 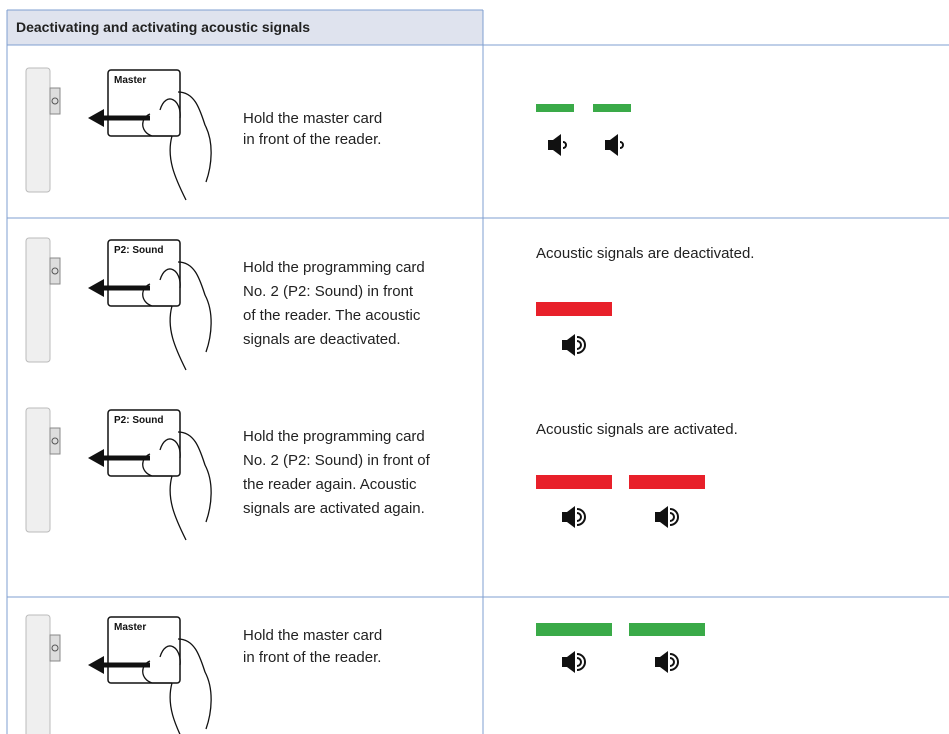 I want to click on result-text: Acoustic signals are deactivated., so click(x=645, y=253).